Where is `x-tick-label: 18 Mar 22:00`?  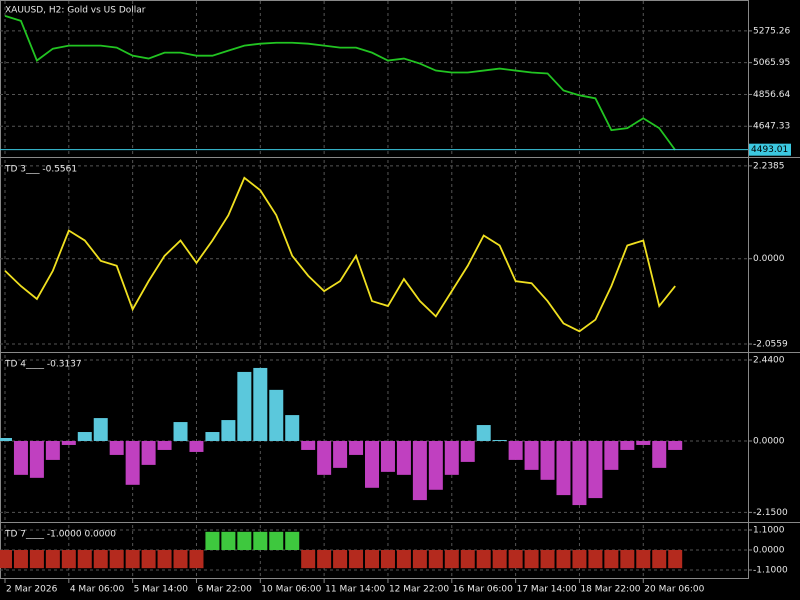
x-tick-label: 18 Mar 22:00 is located at coordinates (610, 590).